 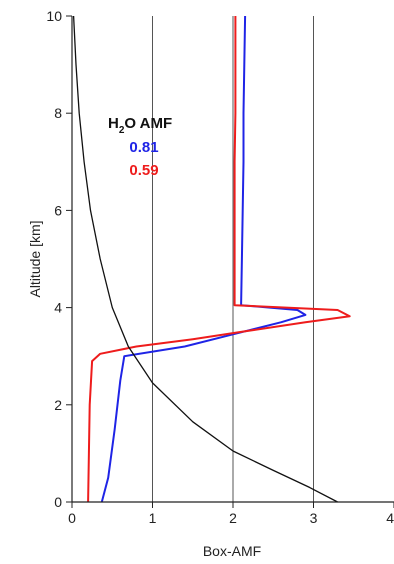 I want to click on y-axis-title: Altitude [km], so click(x=35, y=258).